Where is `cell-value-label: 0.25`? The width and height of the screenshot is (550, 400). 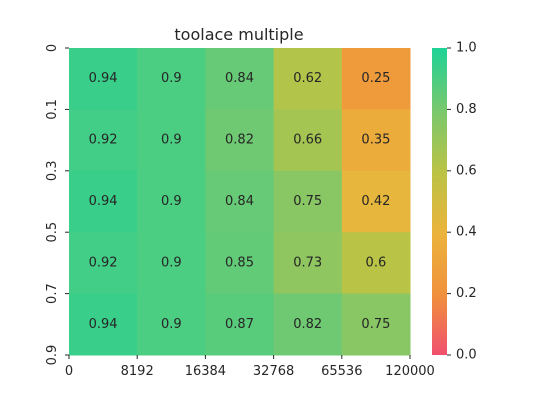 cell-value-label: 0.25 is located at coordinates (375, 78).